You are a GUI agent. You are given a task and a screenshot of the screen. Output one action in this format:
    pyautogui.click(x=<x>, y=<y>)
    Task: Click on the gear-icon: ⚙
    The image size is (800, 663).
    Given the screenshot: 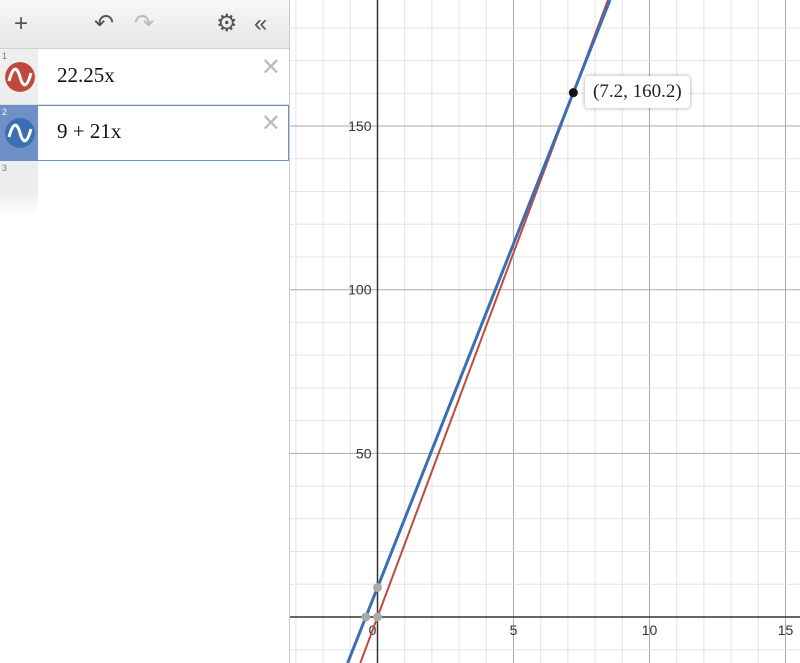 What is the action you would take?
    pyautogui.click(x=227, y=23)
    